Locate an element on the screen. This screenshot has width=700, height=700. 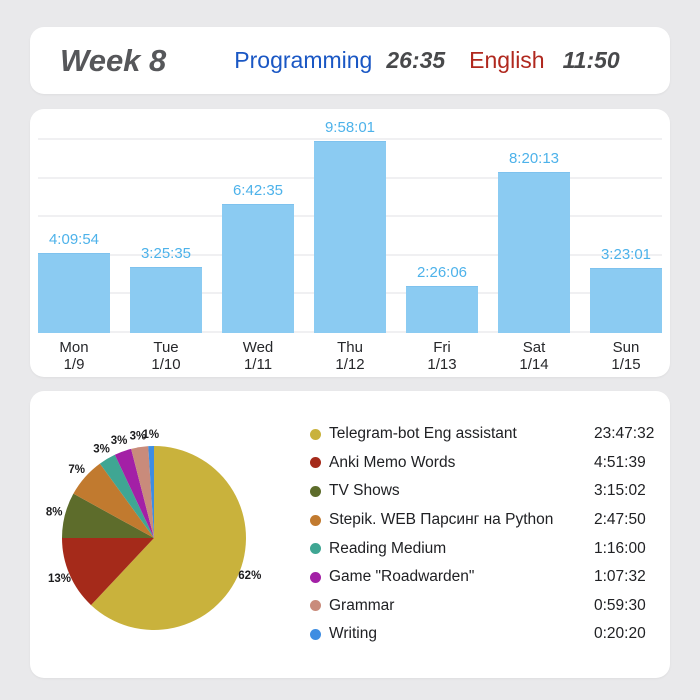
pie-percent-label: 7% is located at coordinates (76, 470).